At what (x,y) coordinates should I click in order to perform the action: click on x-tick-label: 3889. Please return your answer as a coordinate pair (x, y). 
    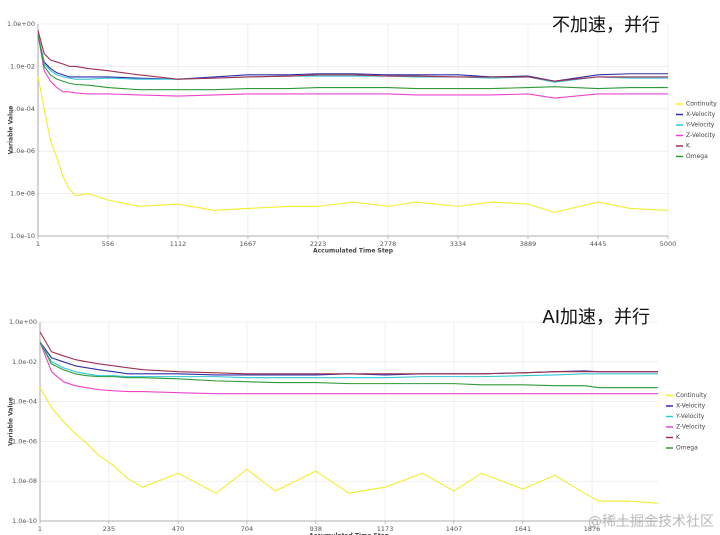
    Looking at the image, I should click on (528, 244).